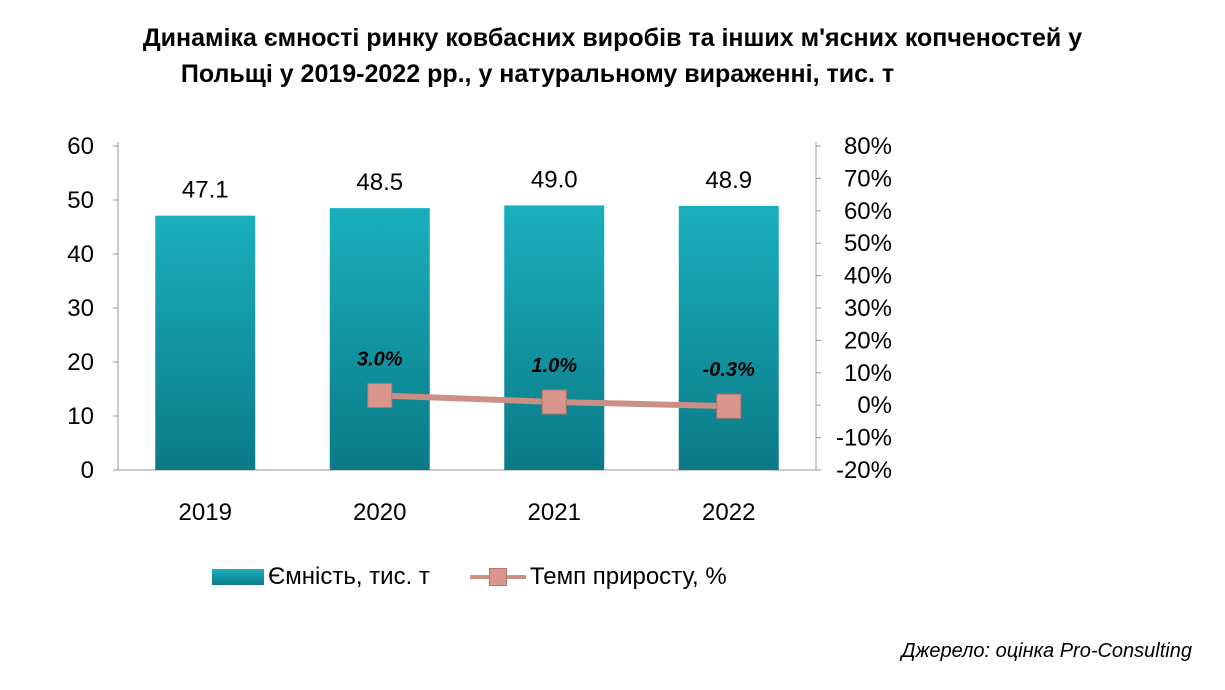 This screenshot has width=1225, height=690. I want to click on legend: Ємність, тис. т Темп приросту, %, so click(489, 577).